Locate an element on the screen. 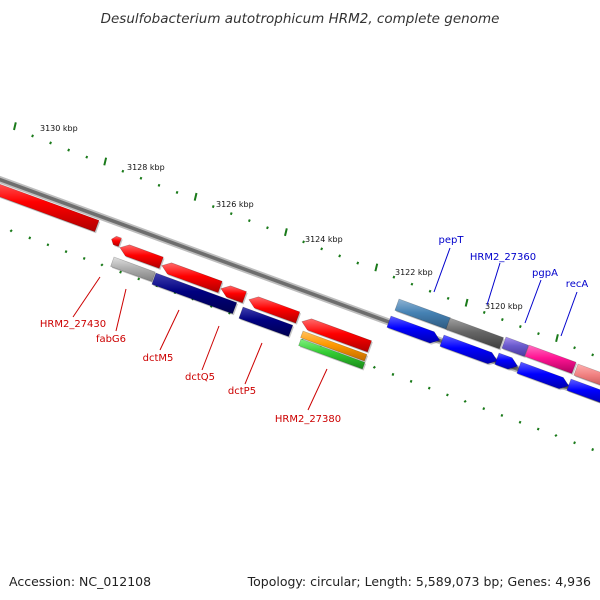 The height and width of the screenshot is (600, 600). gene-label-hrm2-27430: HRM2_27430 is located at coordinates (73, 324).